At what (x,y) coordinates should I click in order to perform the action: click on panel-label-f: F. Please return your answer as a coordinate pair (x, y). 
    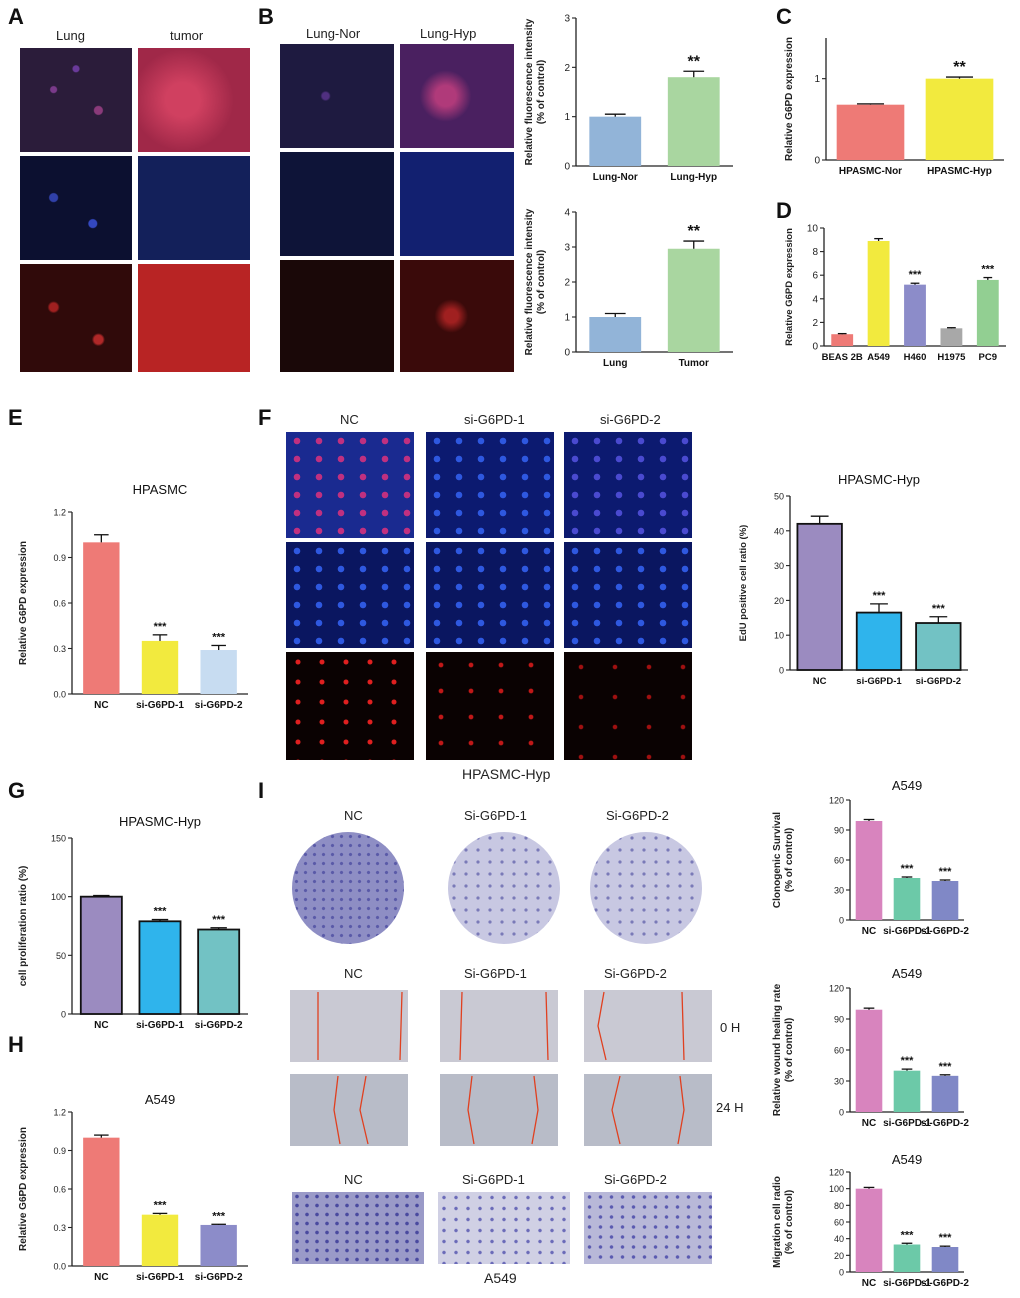
    Looking at the image, I should click on (265, 417).